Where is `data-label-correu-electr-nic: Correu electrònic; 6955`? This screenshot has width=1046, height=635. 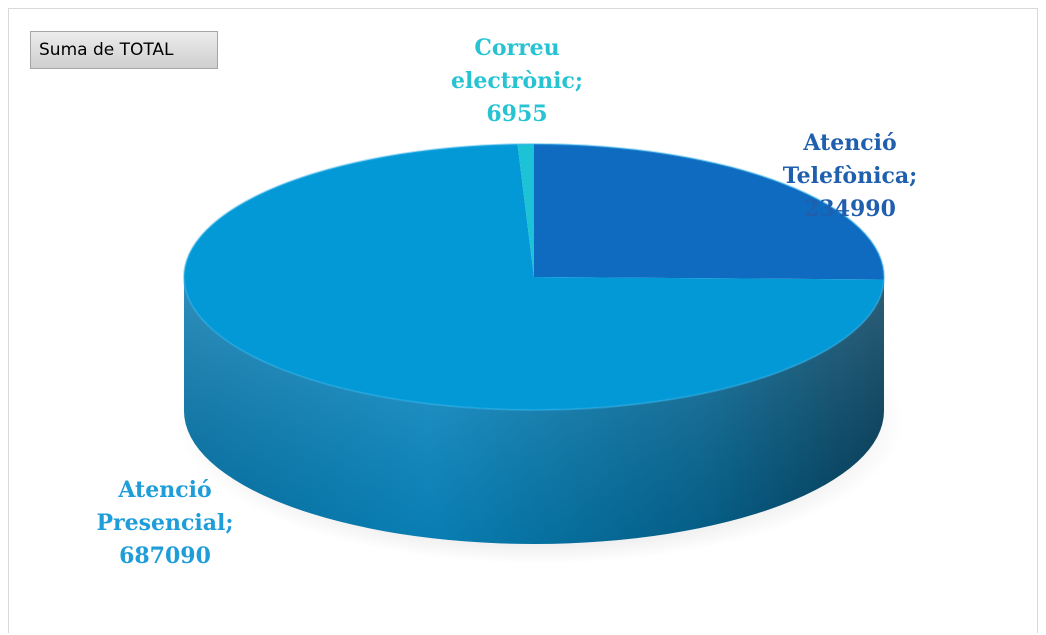 data-label-correu-electr-nic: Correu electrònic; 6955 is located at coordinates (517, 81).